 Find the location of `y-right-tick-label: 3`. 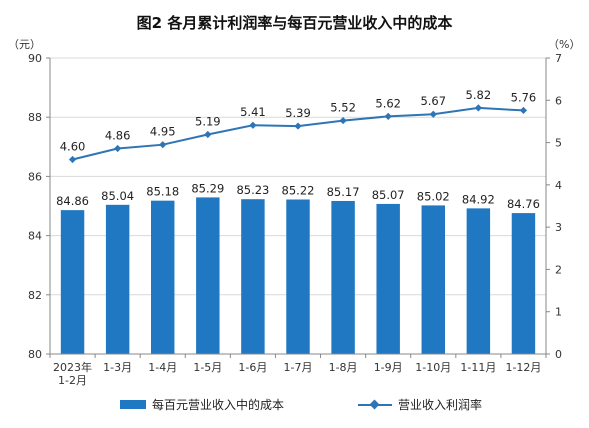

y-right-tick-label: 3 is located at coordinates (558, 227).